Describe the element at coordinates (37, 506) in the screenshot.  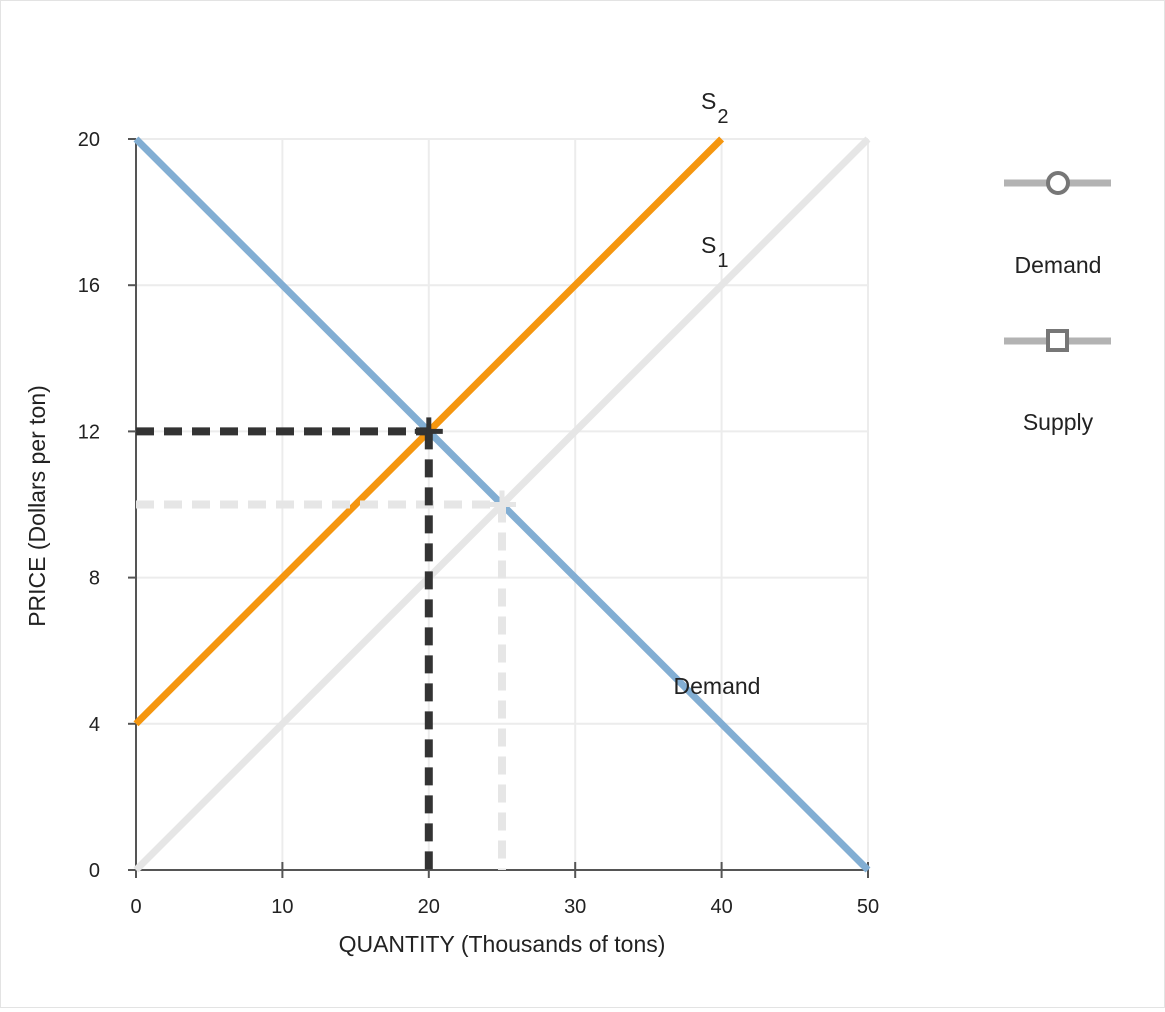
I see `y-axis-title: PRICE (Dollars per ton)` at that location.